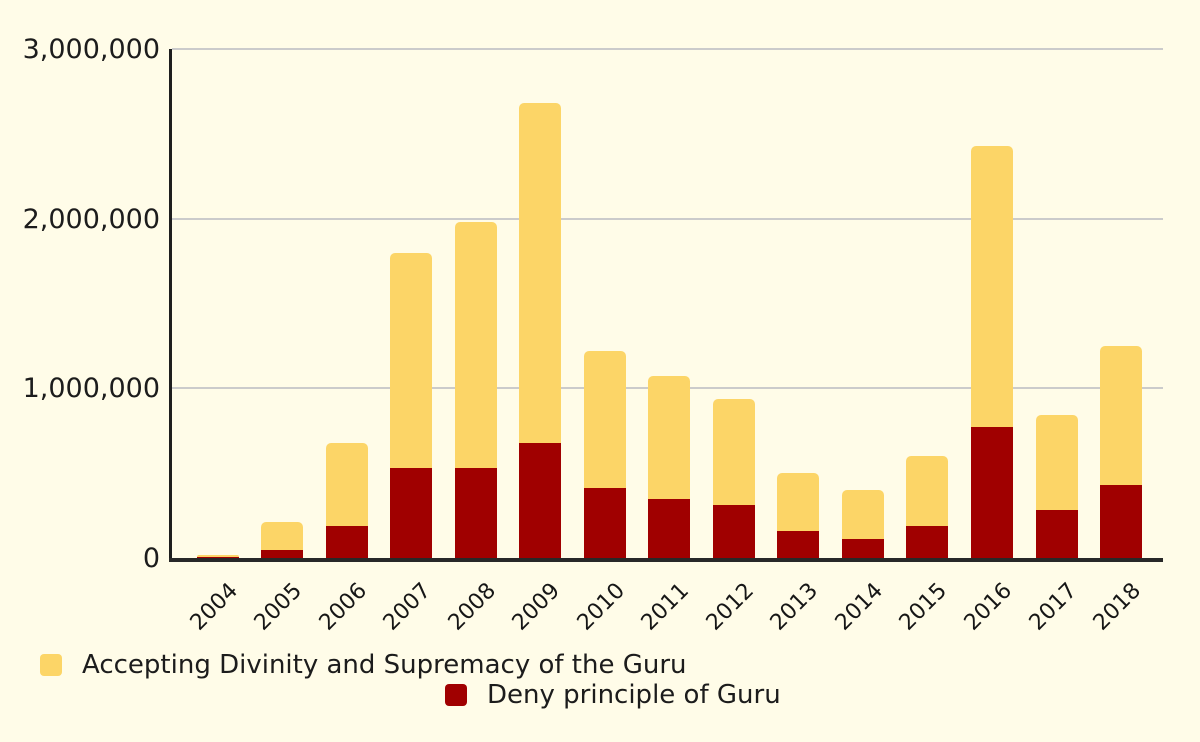 The image size is (1200, 742). I want to click on y-axis-line, so click(170, 305).